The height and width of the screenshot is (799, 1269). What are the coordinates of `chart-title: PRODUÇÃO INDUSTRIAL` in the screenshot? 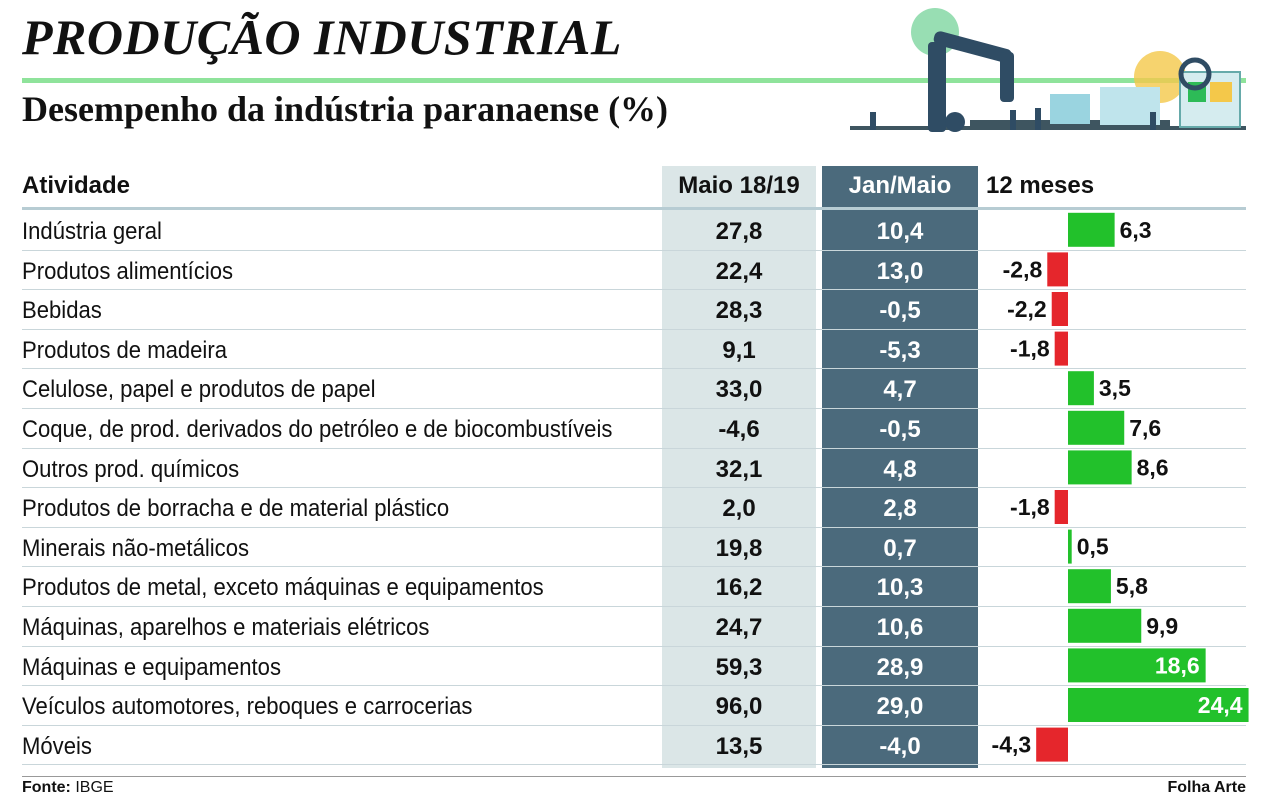 It's located at (322, 37).